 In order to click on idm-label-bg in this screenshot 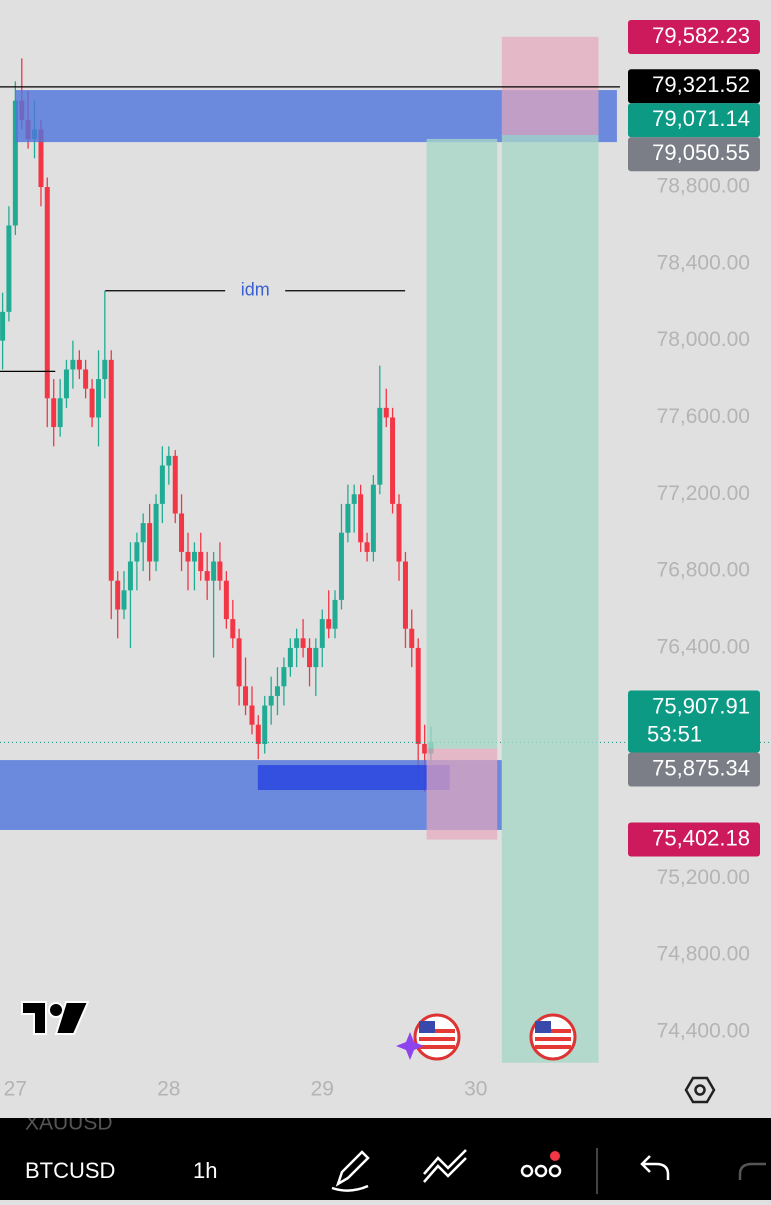, I will do `click(255, 290)`.